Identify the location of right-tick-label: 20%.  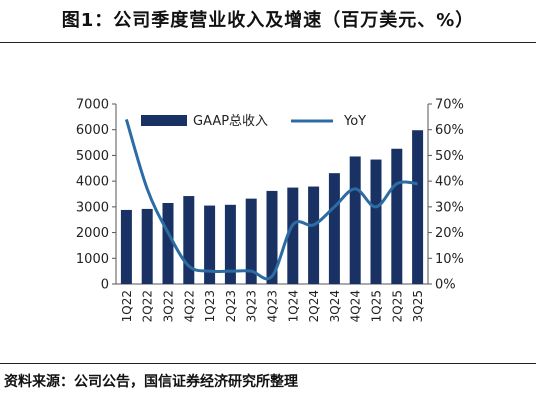
(449, 233).